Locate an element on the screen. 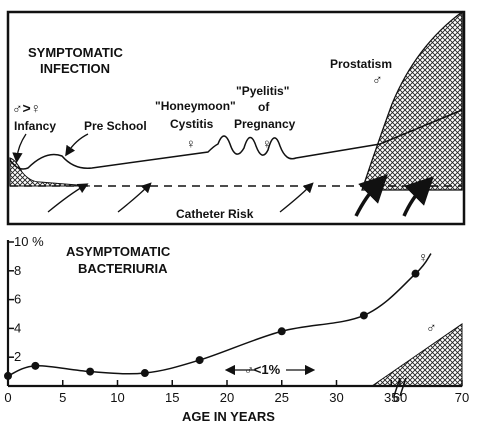 This screenshot has height=429, width=480. prostatism-symbol: ♂ is located at coordinates (377, 79).